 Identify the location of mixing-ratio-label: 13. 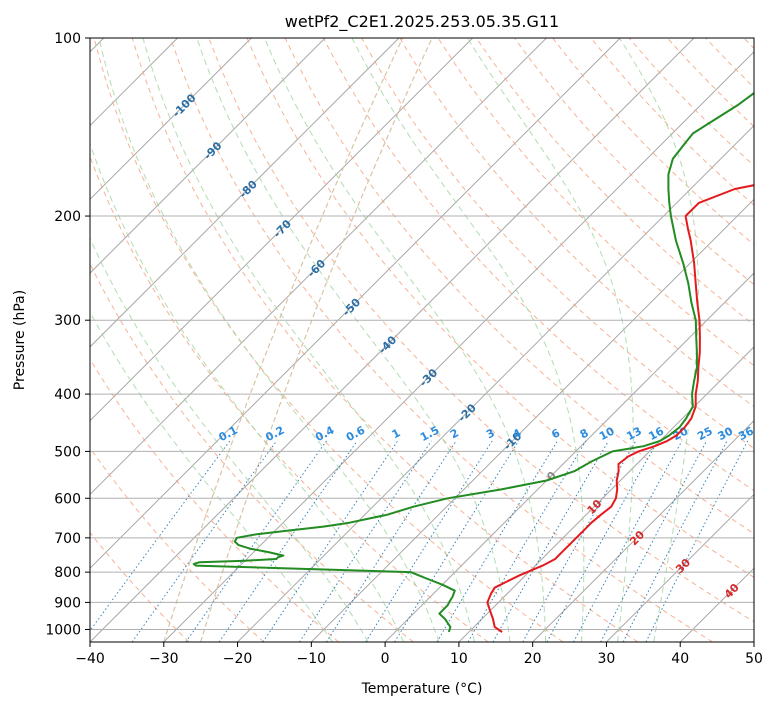
(634, 434).